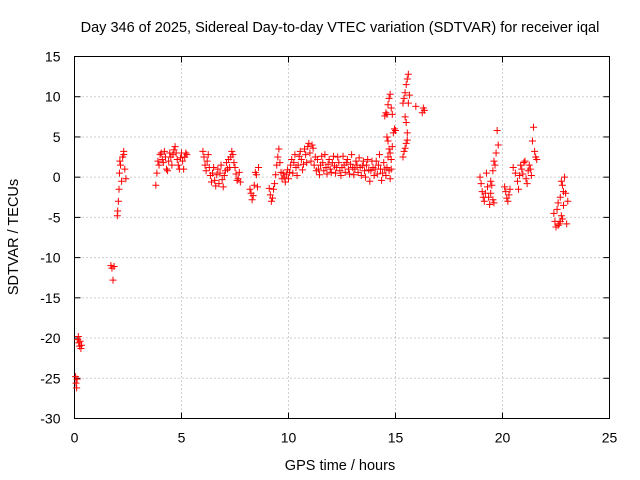 The image size is (640, 480). I want to click on y-axis-label: SDTVAR / TECUs, so click(14, 237).